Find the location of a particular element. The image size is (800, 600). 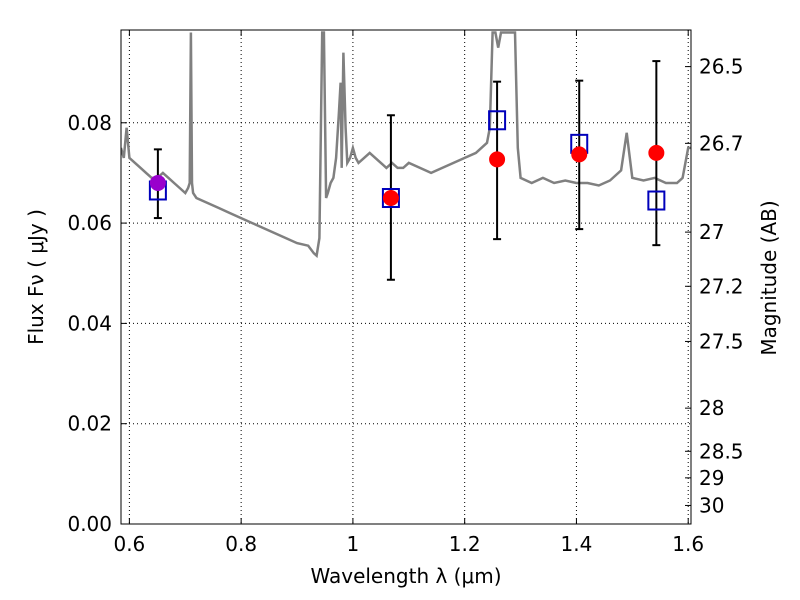

y2-tick-label: 26.7 is located at coordinates (721, 143).